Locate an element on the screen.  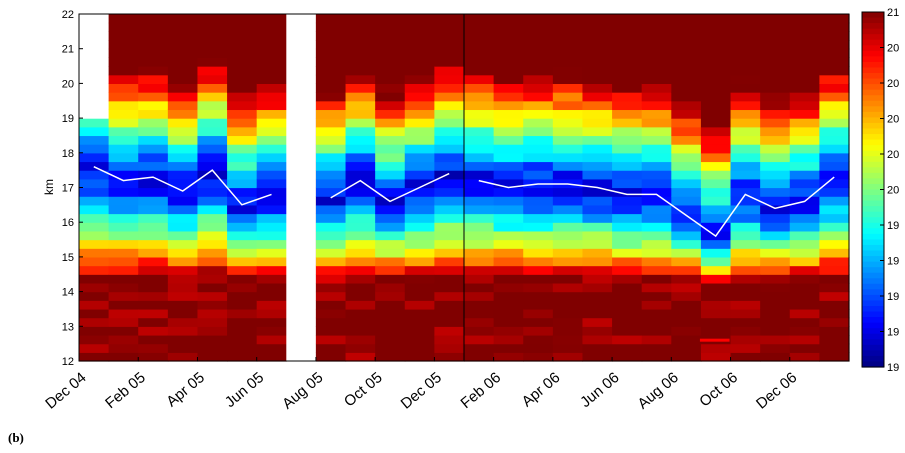
missing-month-gap is located at coordinates (301, 187).